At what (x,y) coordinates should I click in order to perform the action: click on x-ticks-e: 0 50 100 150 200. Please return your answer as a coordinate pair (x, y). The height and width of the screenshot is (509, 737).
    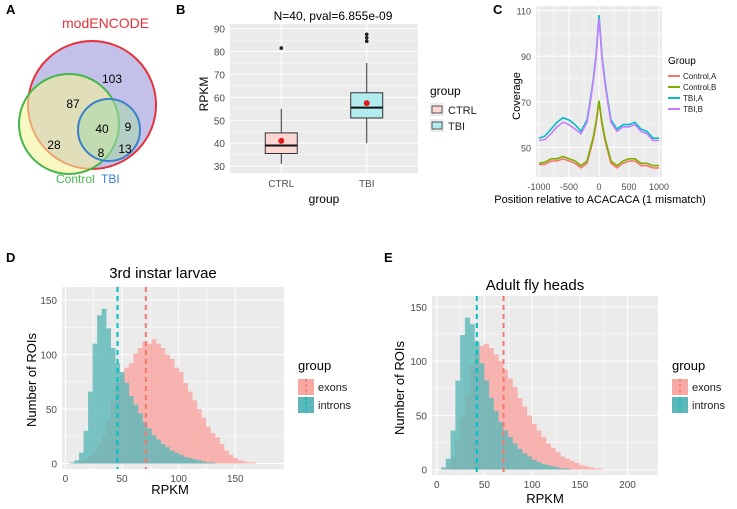
    Looking at the image, I should click on (535, 485).